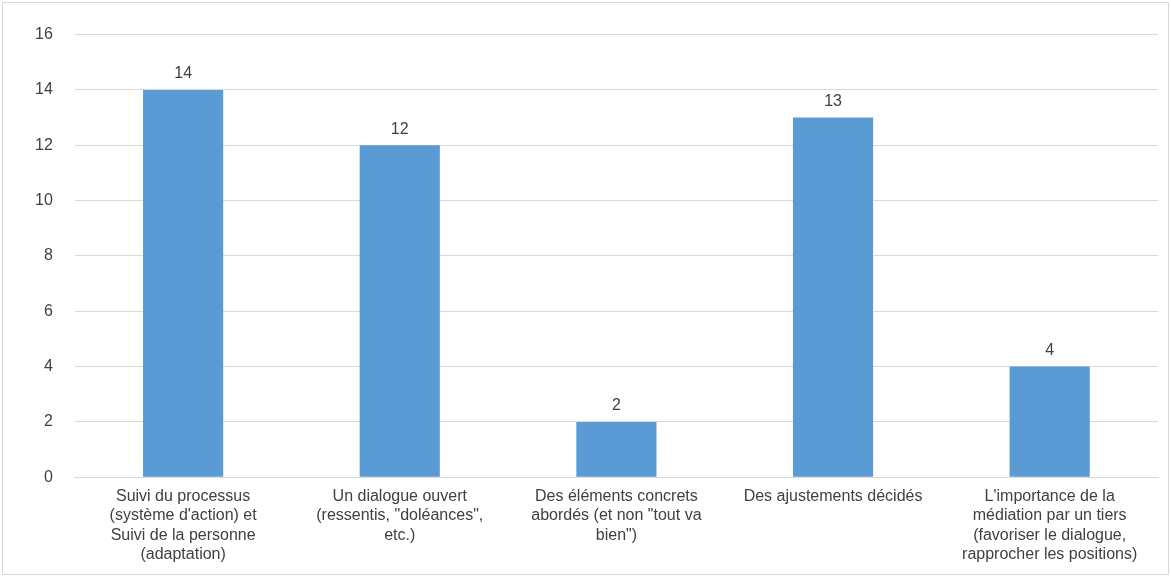  Describe the element at coordinates (399, 128) in the screenshot. I see `data-label: 12` at that location.